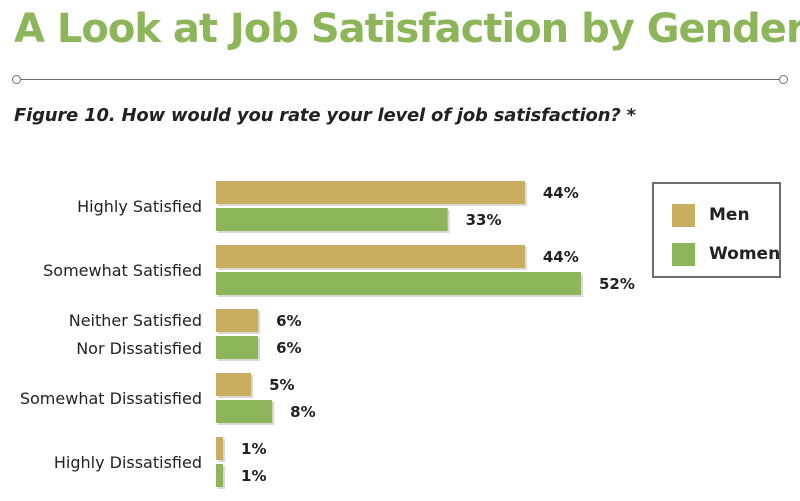  Describe the element at coordinates (302, 412) in the screenshot. I see `data-label: 8%` at that location.